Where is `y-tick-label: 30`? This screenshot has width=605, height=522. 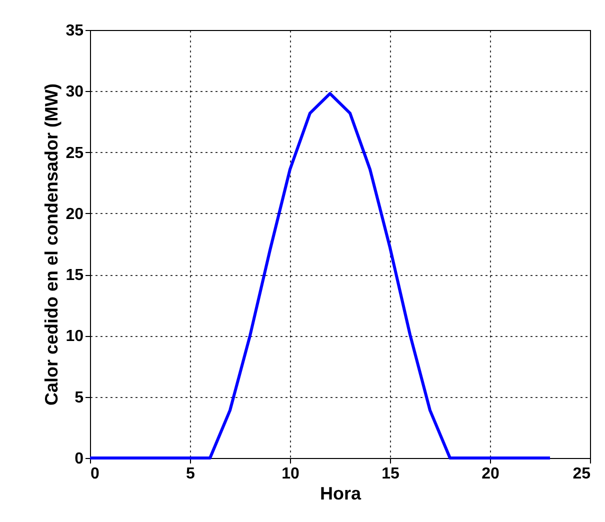
y-tick-label: 30 is located at coordinates (75, 92).